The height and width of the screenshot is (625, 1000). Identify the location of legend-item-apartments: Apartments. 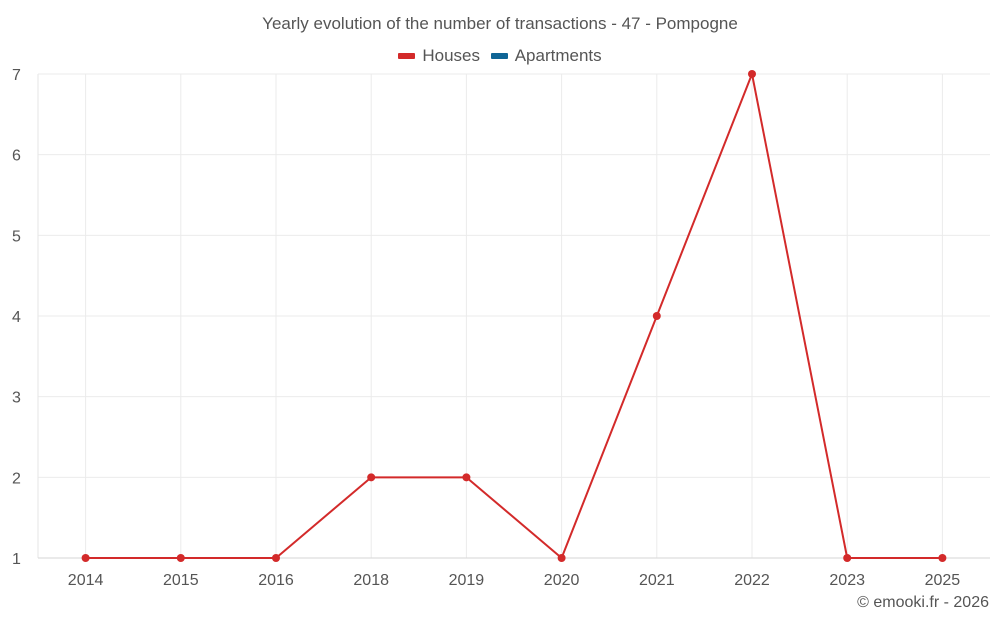
(546, 56).